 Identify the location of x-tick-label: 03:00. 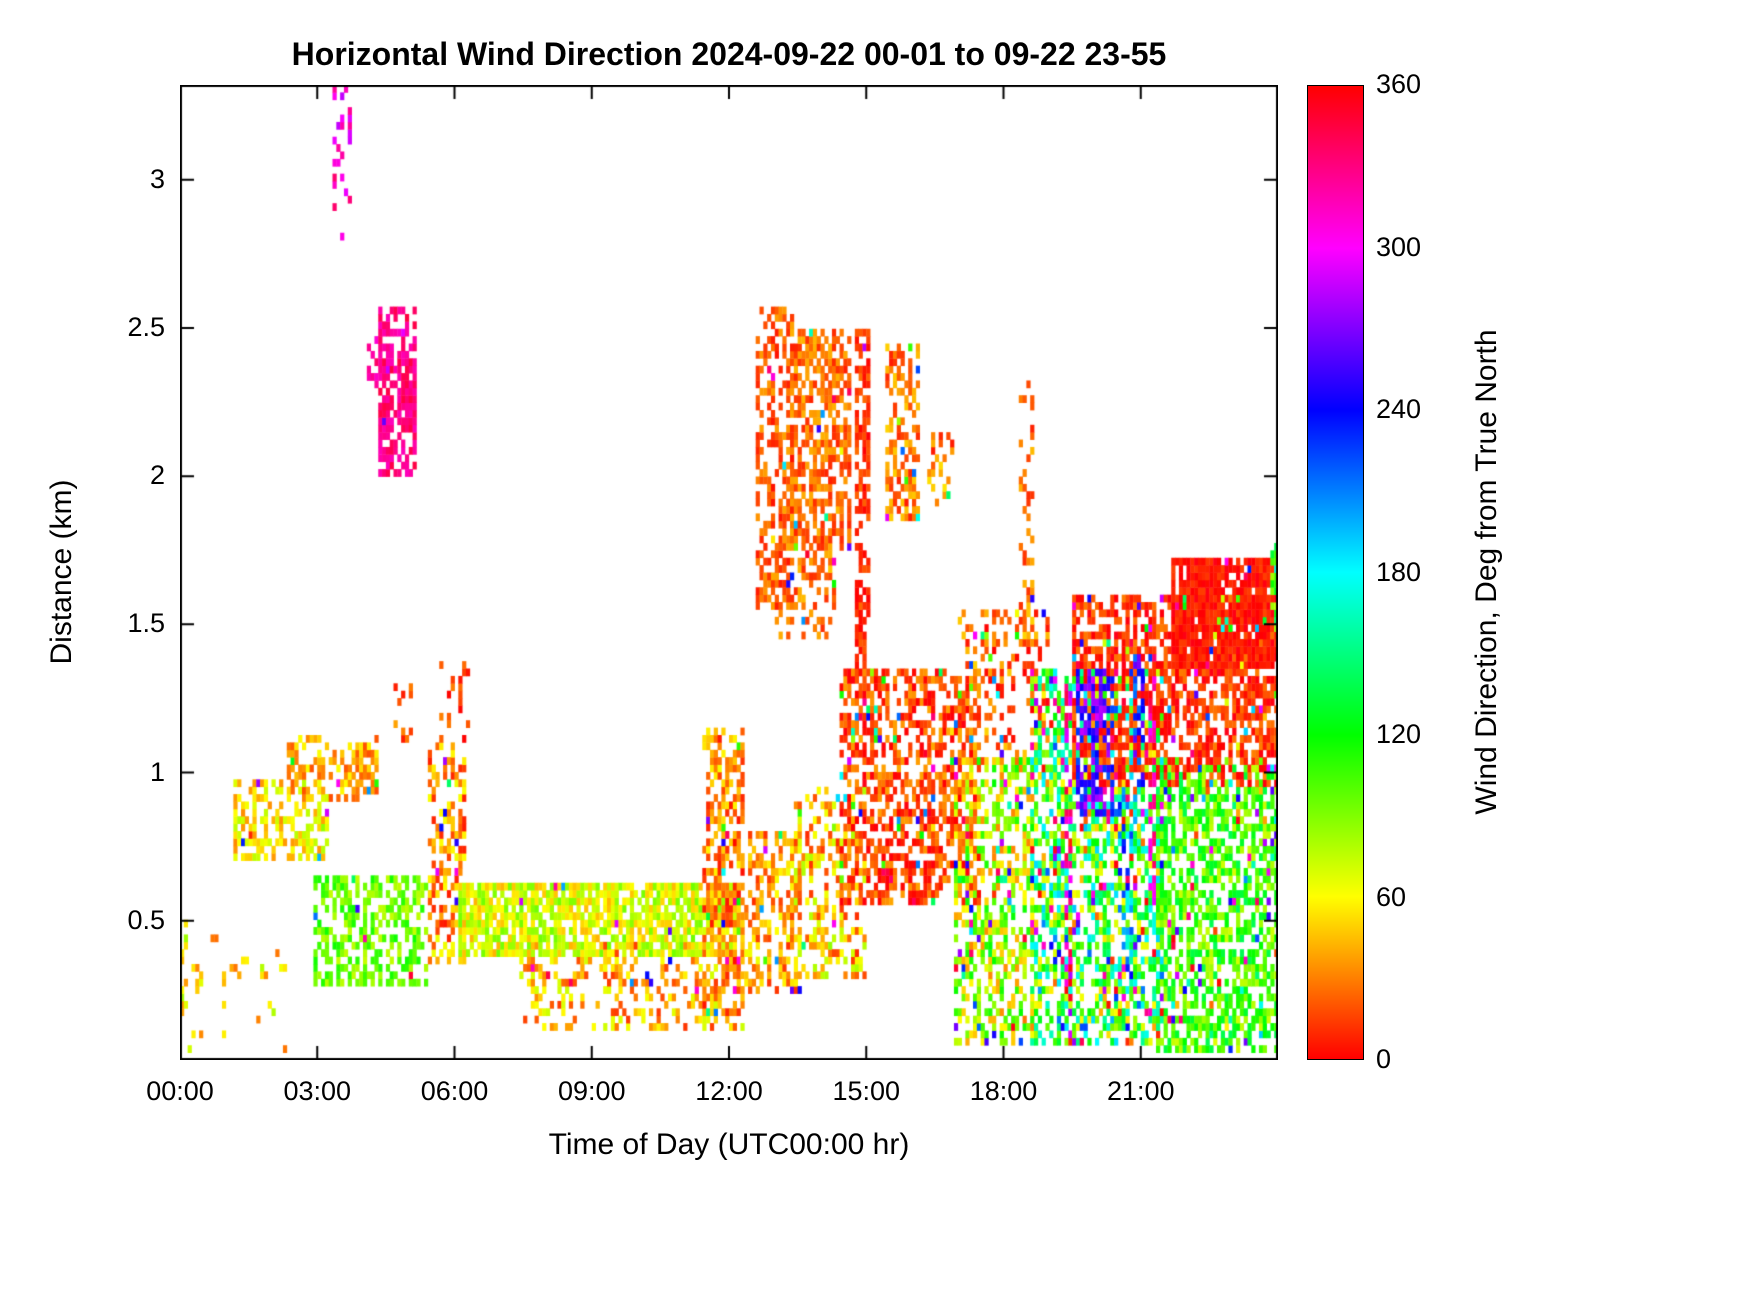
(317, 1091).